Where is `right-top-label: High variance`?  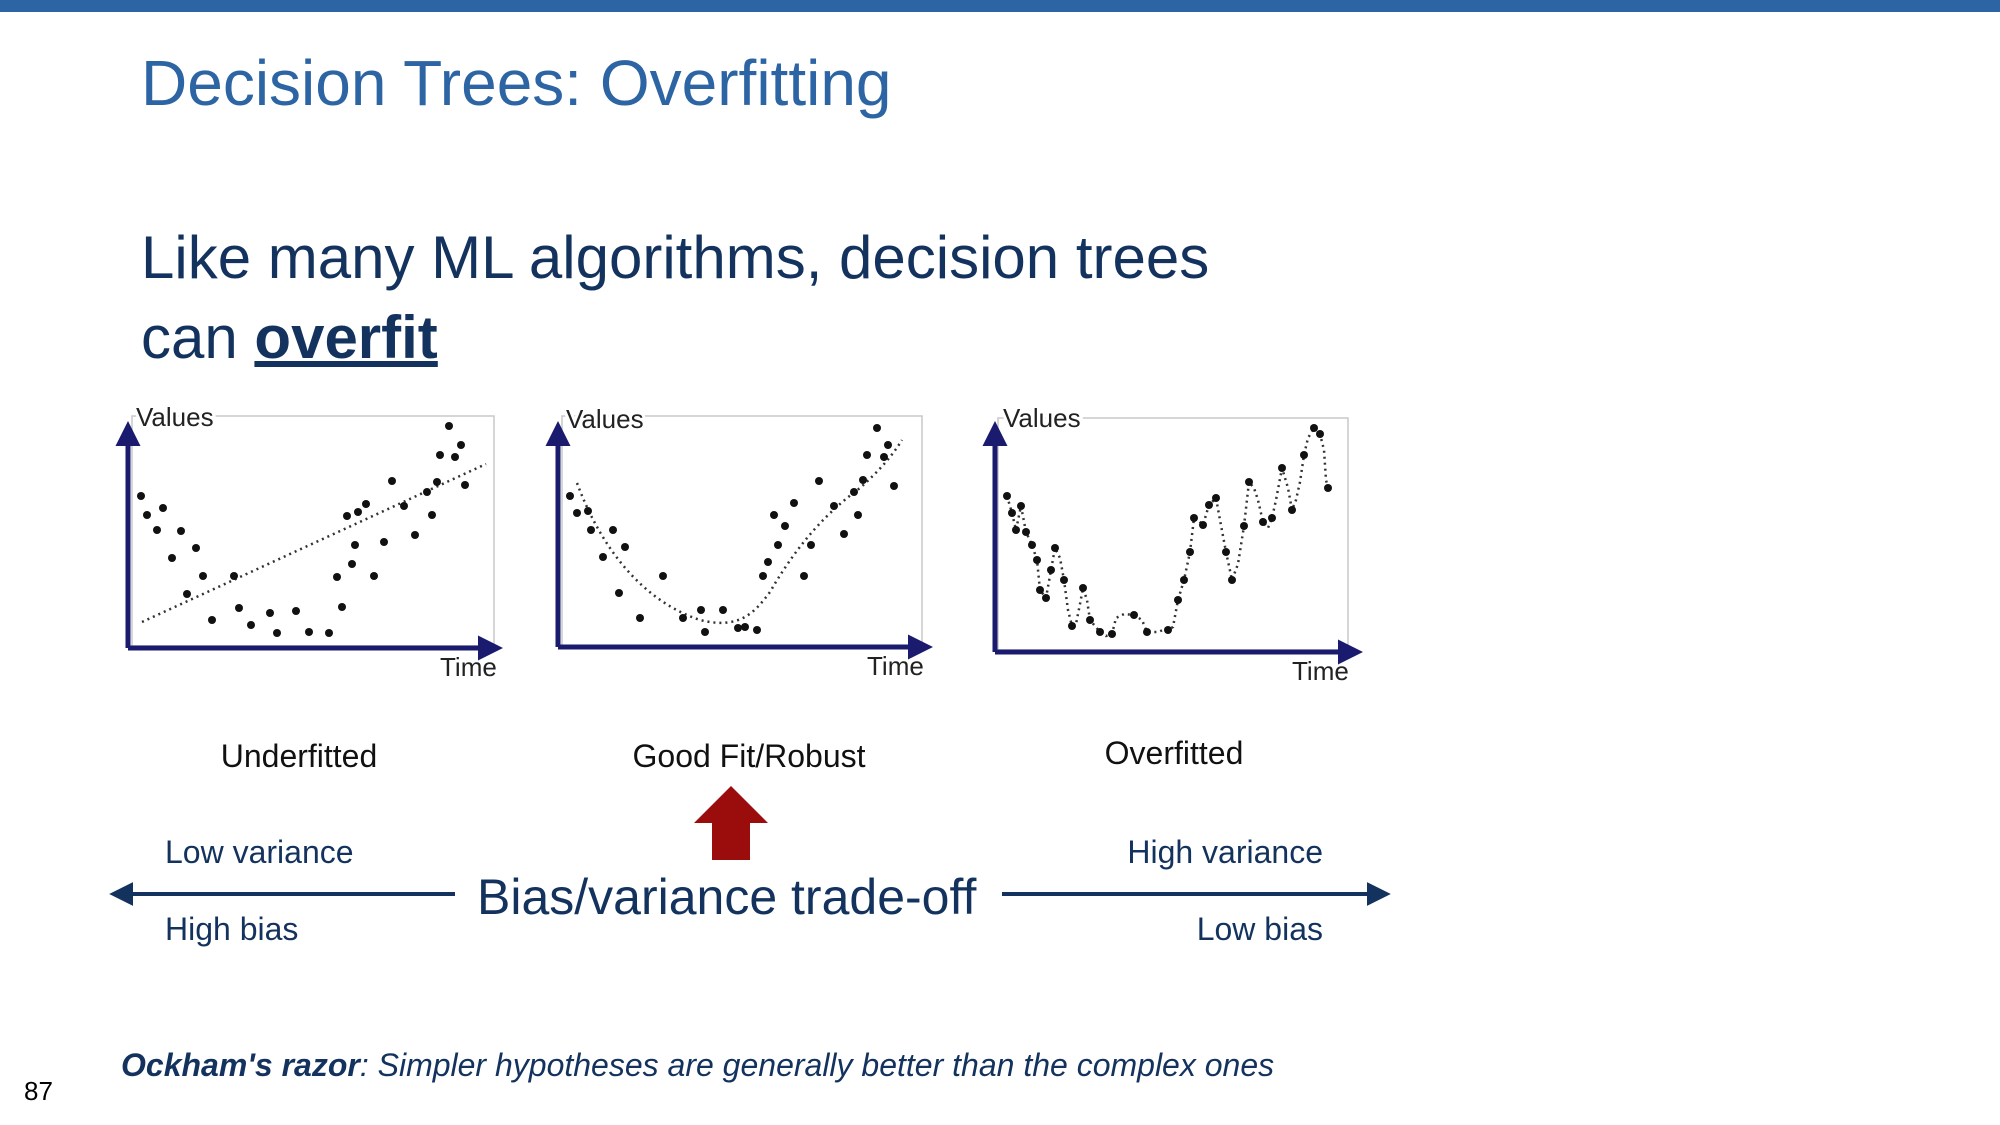
right-top-label: High variance is located at coordinates (1225, 852).